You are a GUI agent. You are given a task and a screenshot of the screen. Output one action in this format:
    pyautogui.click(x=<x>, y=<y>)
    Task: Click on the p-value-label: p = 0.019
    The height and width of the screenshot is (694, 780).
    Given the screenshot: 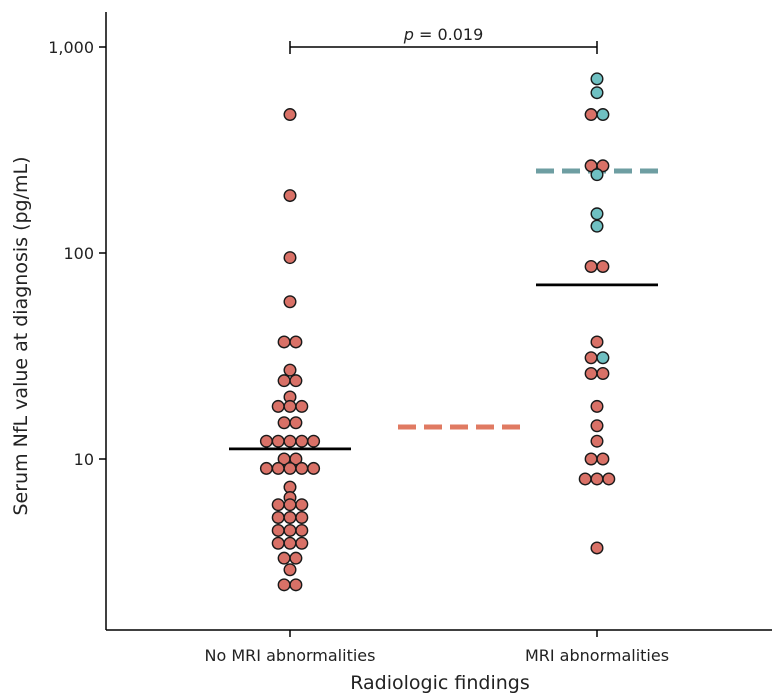 What is the action you would take?
    pyautogui.click(x=443, y=34)
    